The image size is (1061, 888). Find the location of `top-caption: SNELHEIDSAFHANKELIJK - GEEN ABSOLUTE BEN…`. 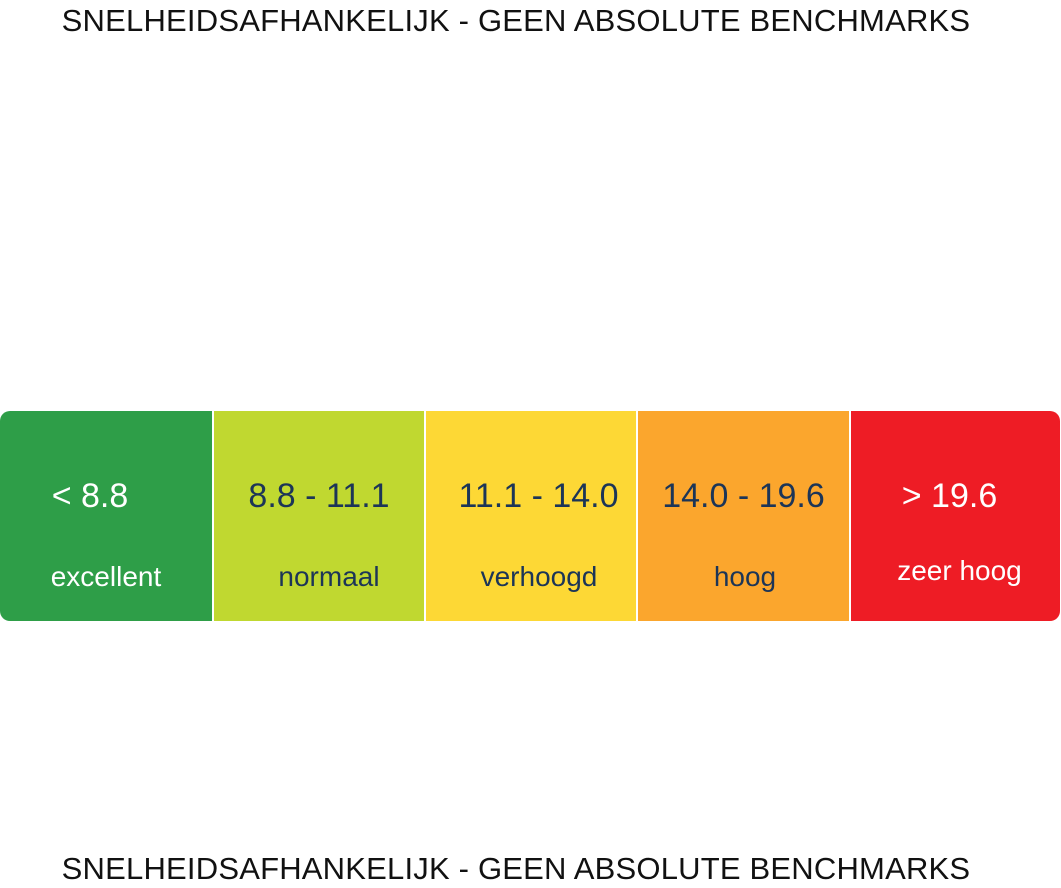

top-caption: SNELHEIDSAFHANKELIJK - GEEN ABSOLUTE BEN… is located at coordinates (516, 20).